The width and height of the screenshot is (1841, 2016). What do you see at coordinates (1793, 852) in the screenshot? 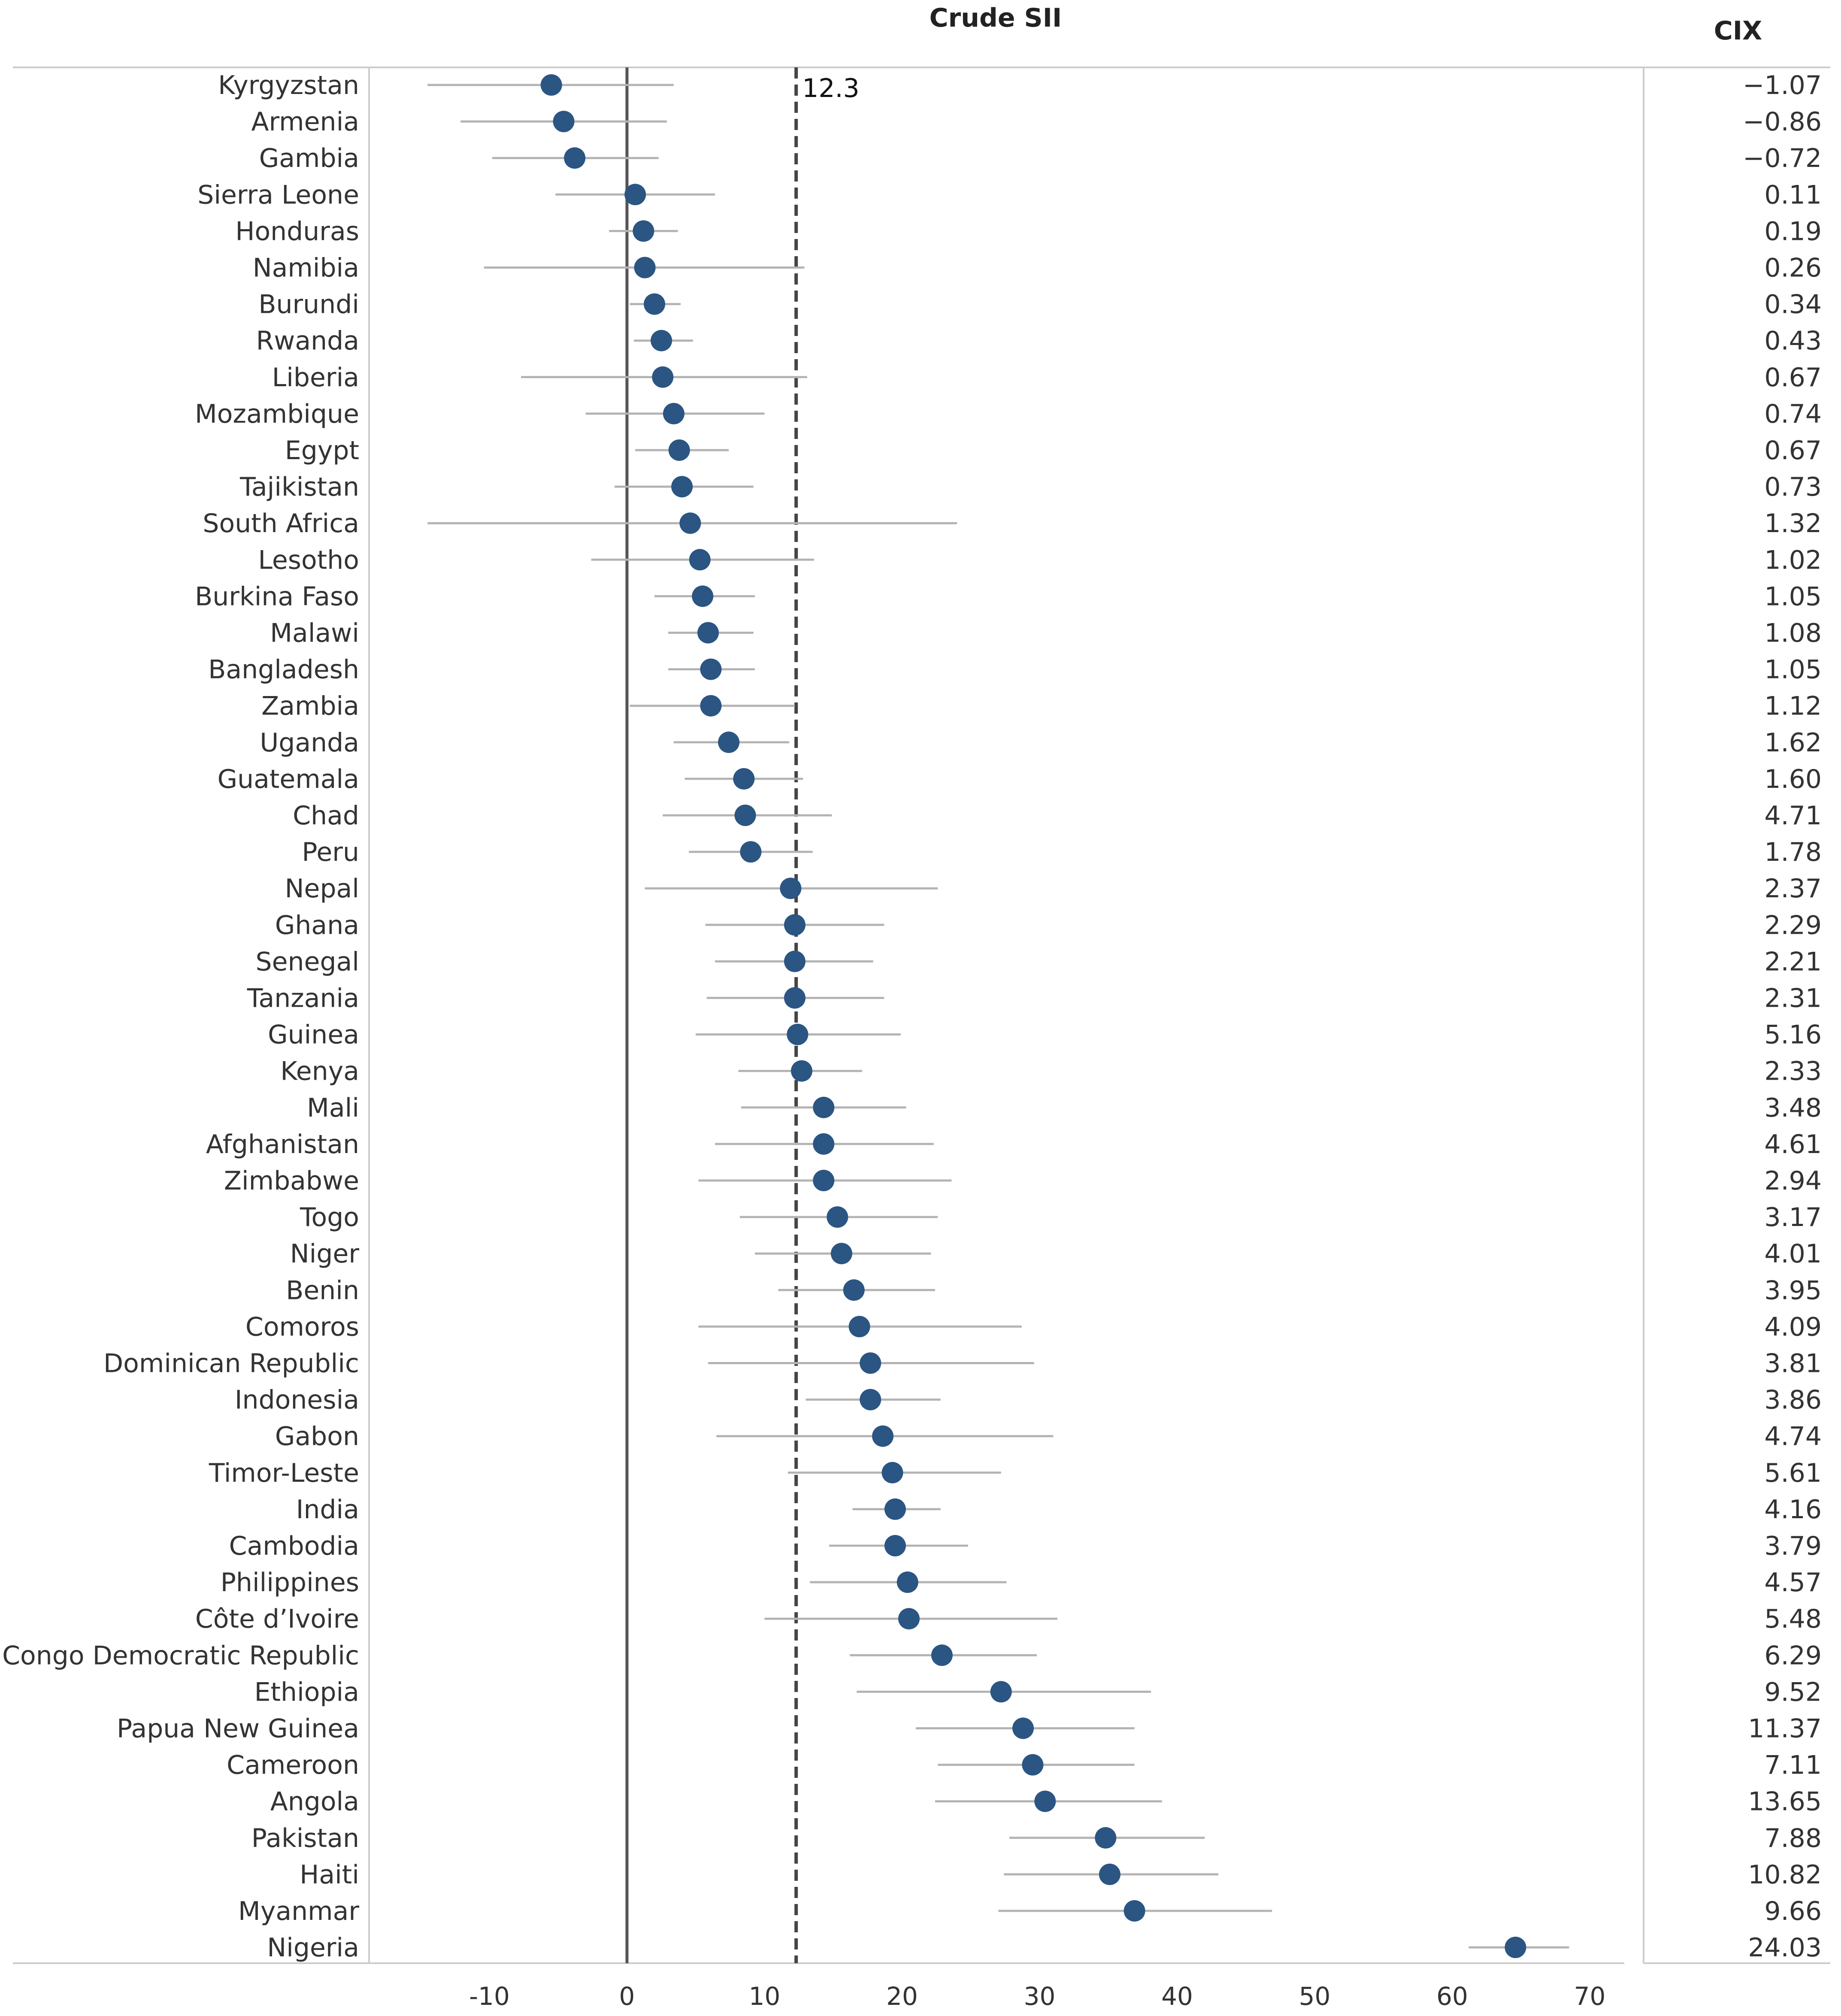
I see `cix-value: 1.78` at bounding box center [1793, 852].